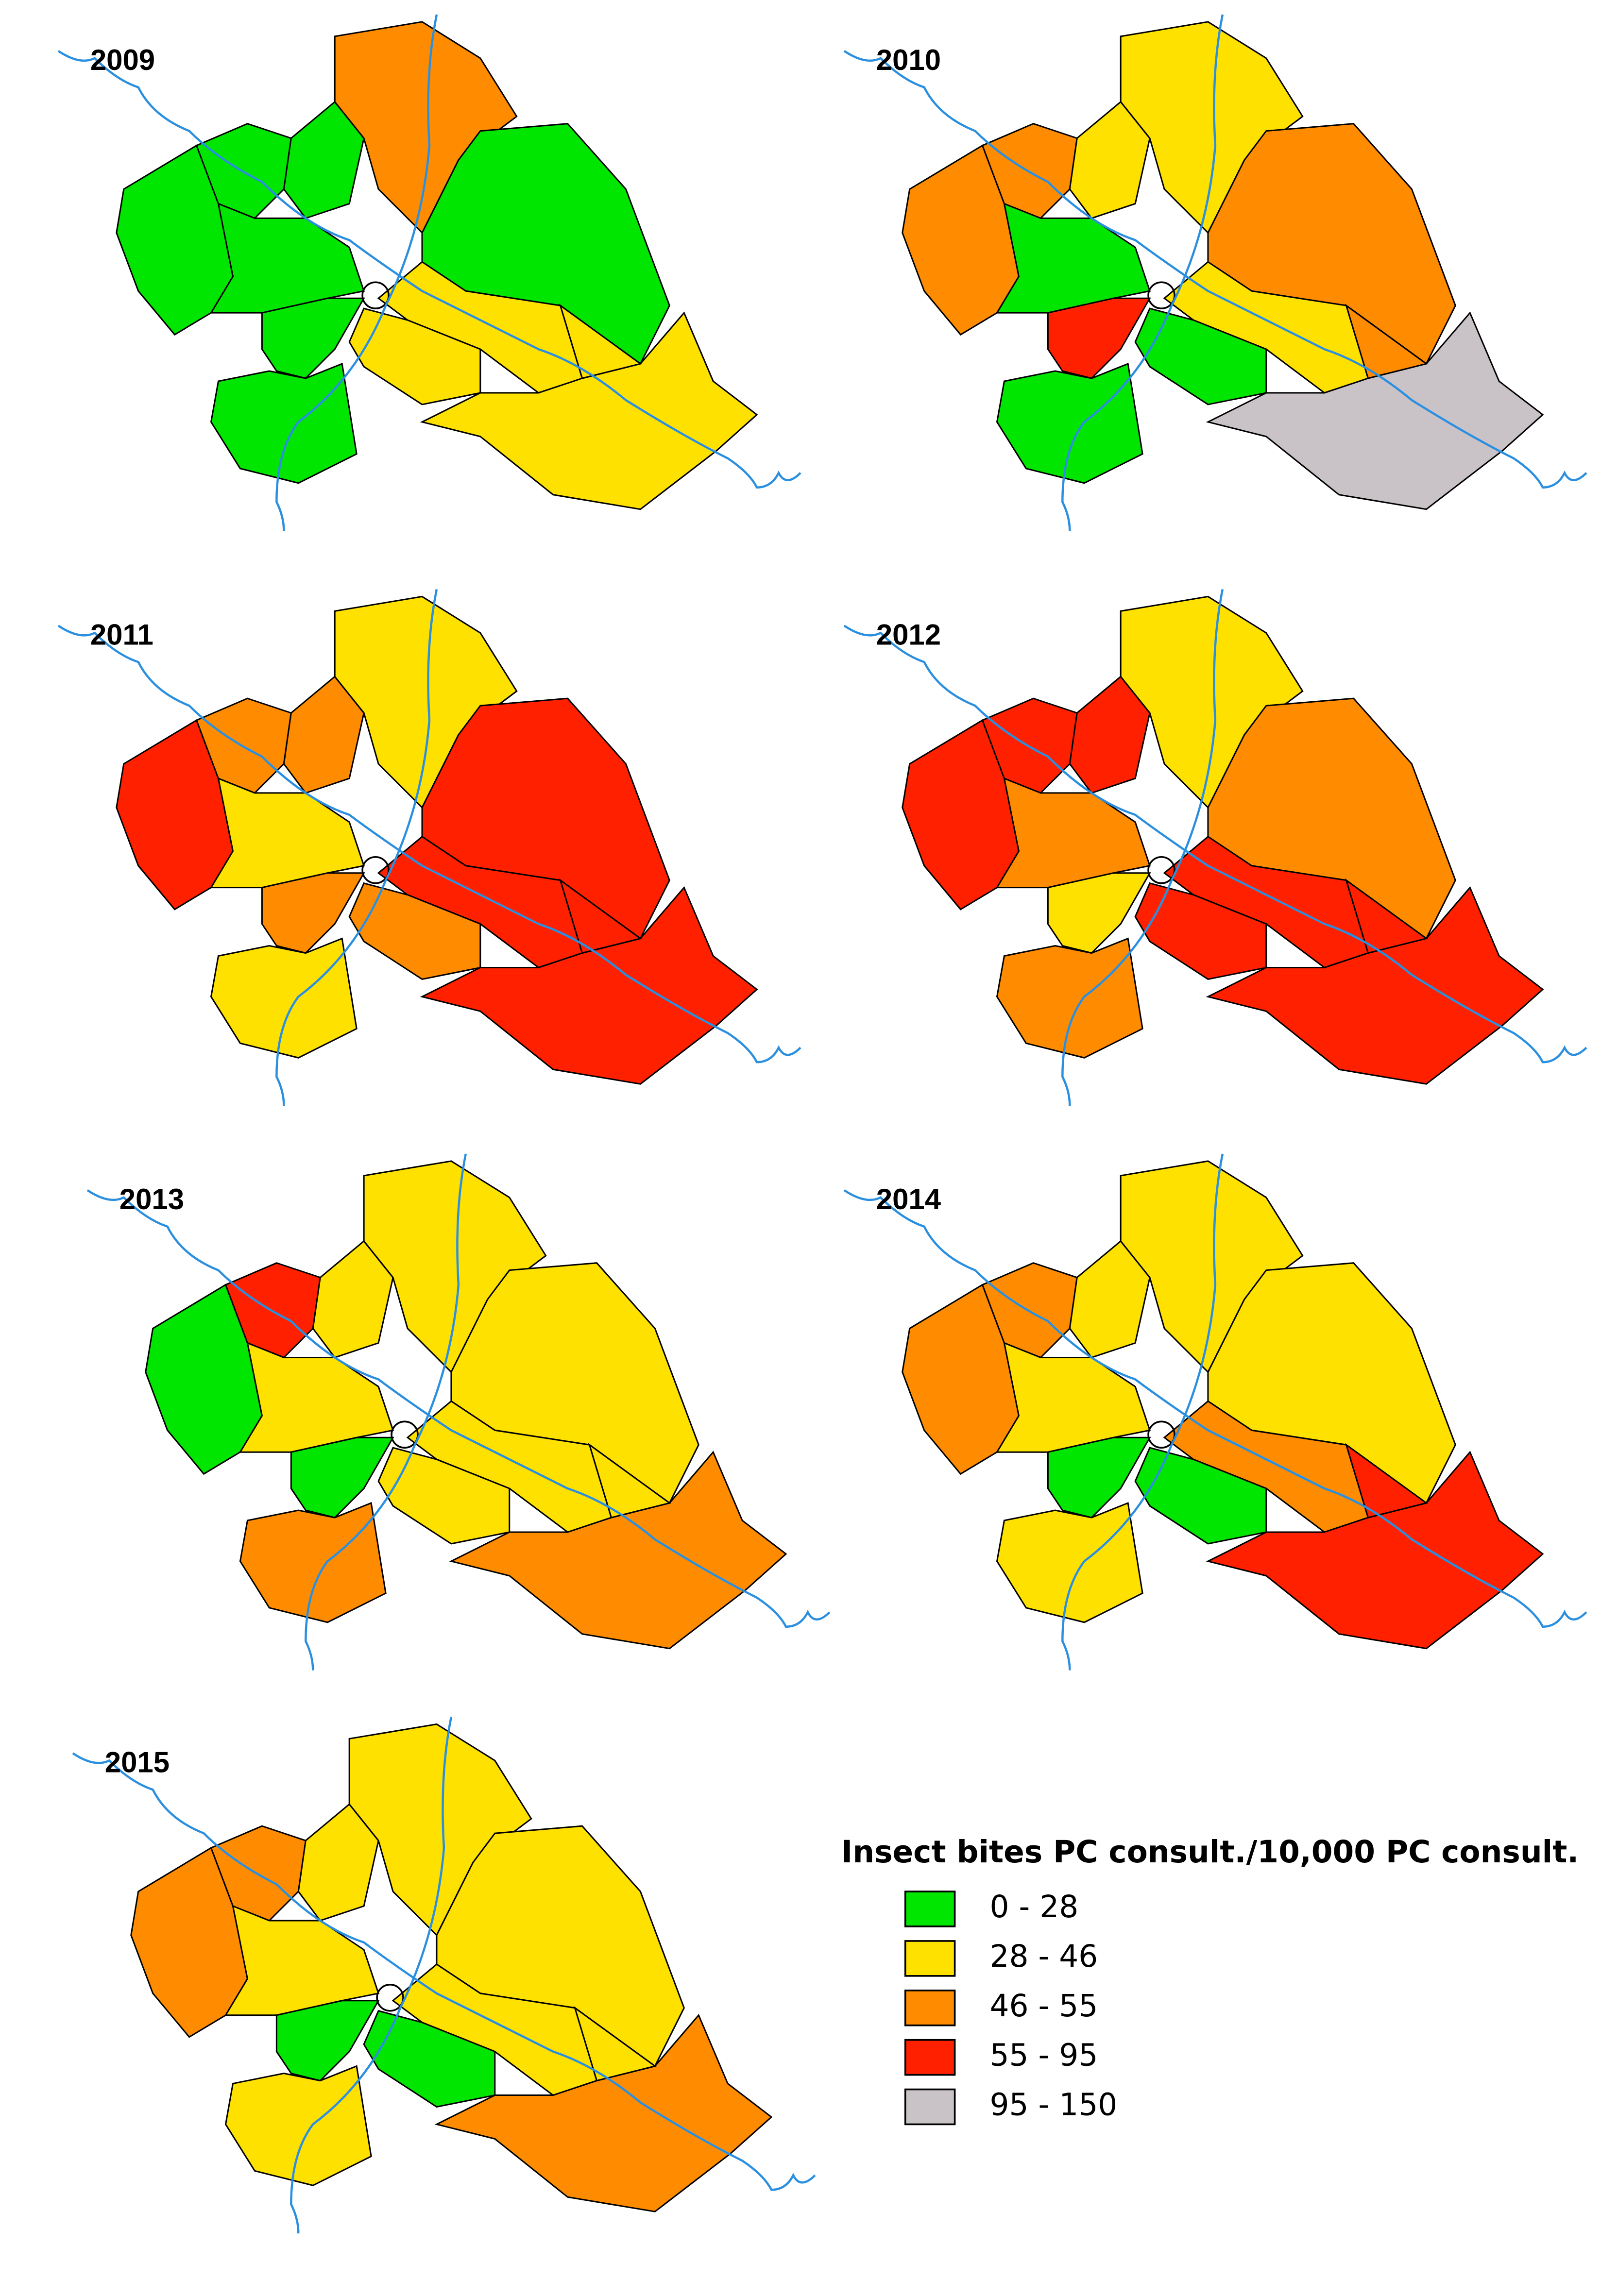  I want to click on legend-label: 55 - 95, so click(1044, 2055).